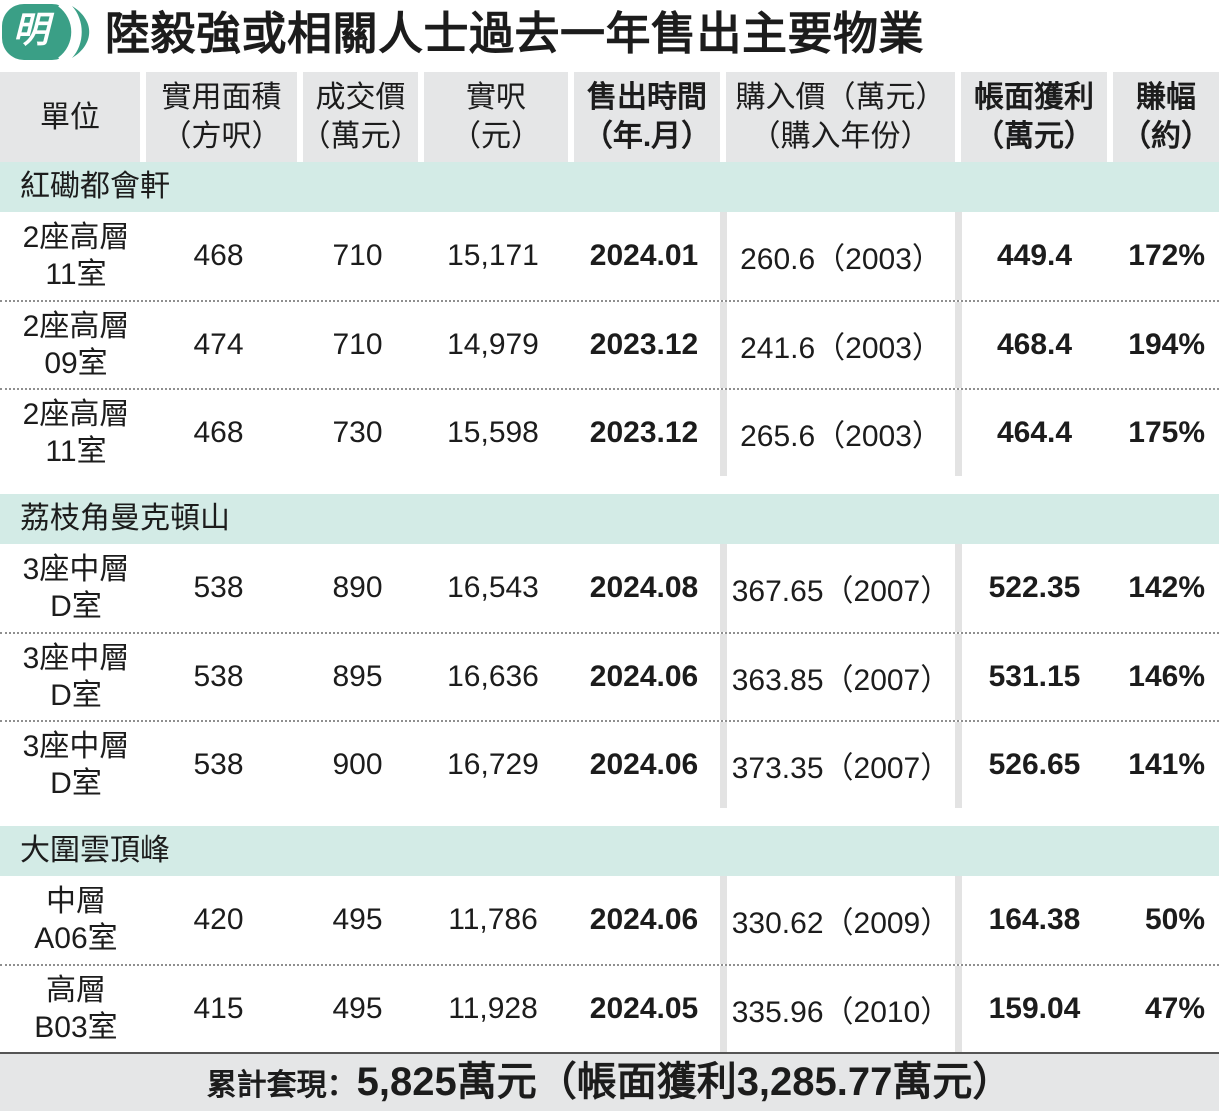 This screenshot has width=1219, height=1119. Describe the element at coordinates (357, 764) in the screenshot. I see `cell-price: 900` at that location.